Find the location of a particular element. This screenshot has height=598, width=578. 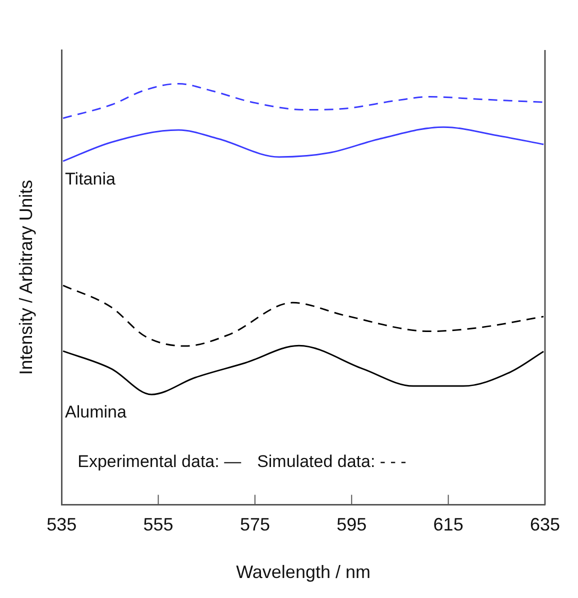

x-tick-label: 635 is located at coordinates (545, 524).